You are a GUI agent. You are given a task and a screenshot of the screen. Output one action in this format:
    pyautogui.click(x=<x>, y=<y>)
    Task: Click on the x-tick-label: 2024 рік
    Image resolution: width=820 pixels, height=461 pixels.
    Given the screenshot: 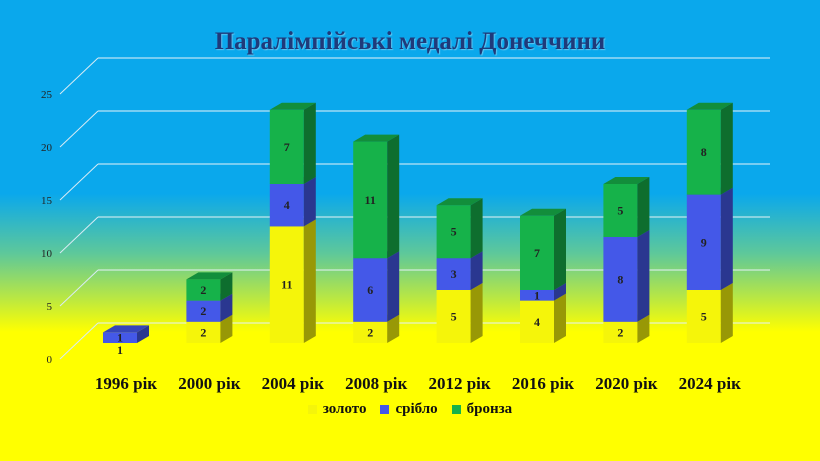 What is the action you would take?
    pyautogui.click(x=710, y=383)
    